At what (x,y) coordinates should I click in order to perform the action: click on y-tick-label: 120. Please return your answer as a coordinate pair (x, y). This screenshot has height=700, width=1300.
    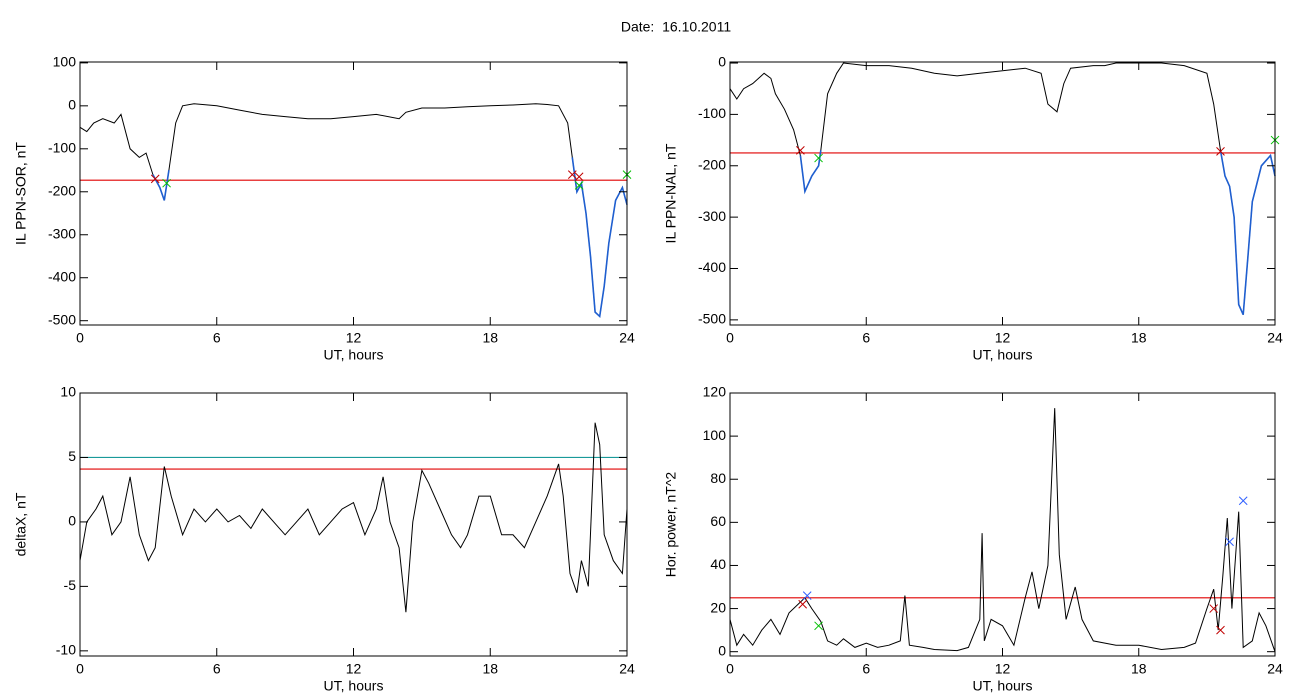
    Looking at the image, I should click on (715, 392).